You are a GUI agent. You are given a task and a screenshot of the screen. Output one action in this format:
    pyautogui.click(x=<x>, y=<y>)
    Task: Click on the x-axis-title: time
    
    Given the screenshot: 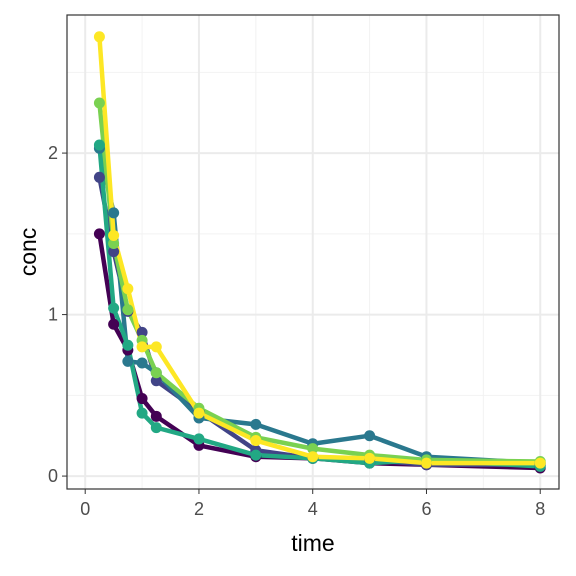 What is the action you would take?
    pyautogui.click(x=312, y=543)
    